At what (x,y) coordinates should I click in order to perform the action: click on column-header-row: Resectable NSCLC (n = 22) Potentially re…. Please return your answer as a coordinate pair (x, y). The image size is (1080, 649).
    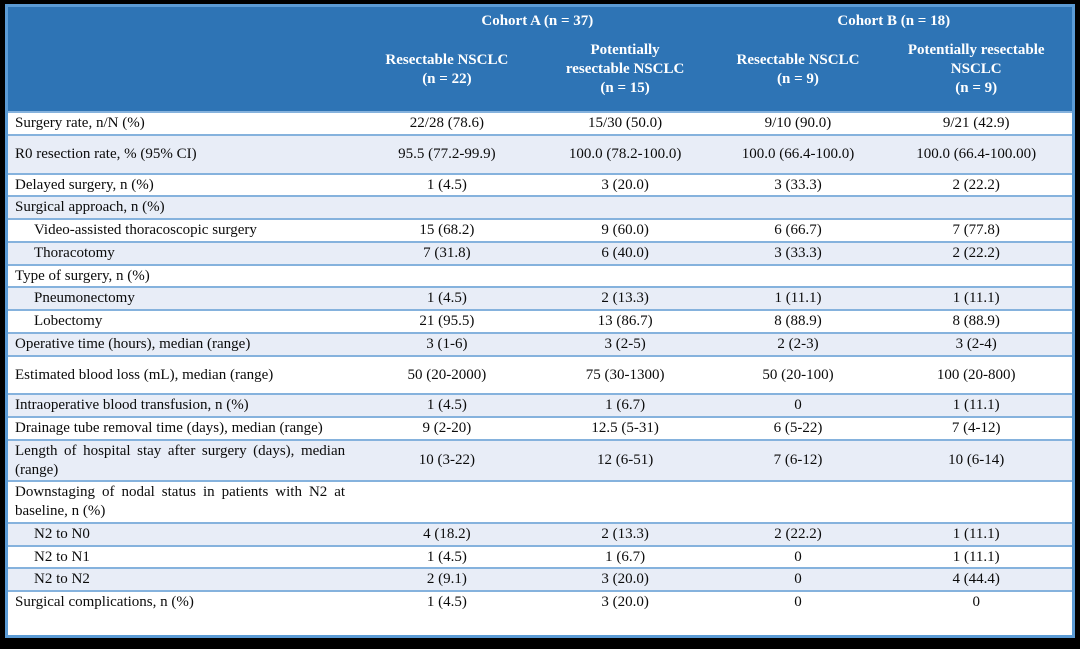
    Looking at the image, I should click on (540, 71).